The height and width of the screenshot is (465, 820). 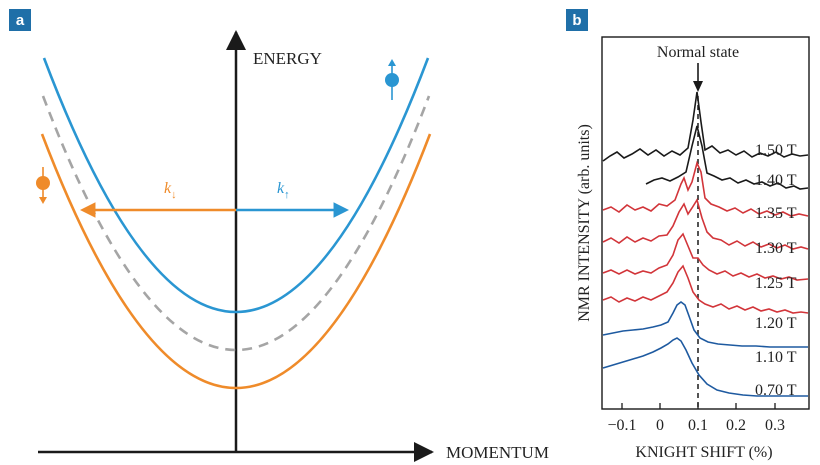 What do you see at coordinates (392, 79) in the screenshot?
I see `spin-up-icon` at bounding box center [392, 79].